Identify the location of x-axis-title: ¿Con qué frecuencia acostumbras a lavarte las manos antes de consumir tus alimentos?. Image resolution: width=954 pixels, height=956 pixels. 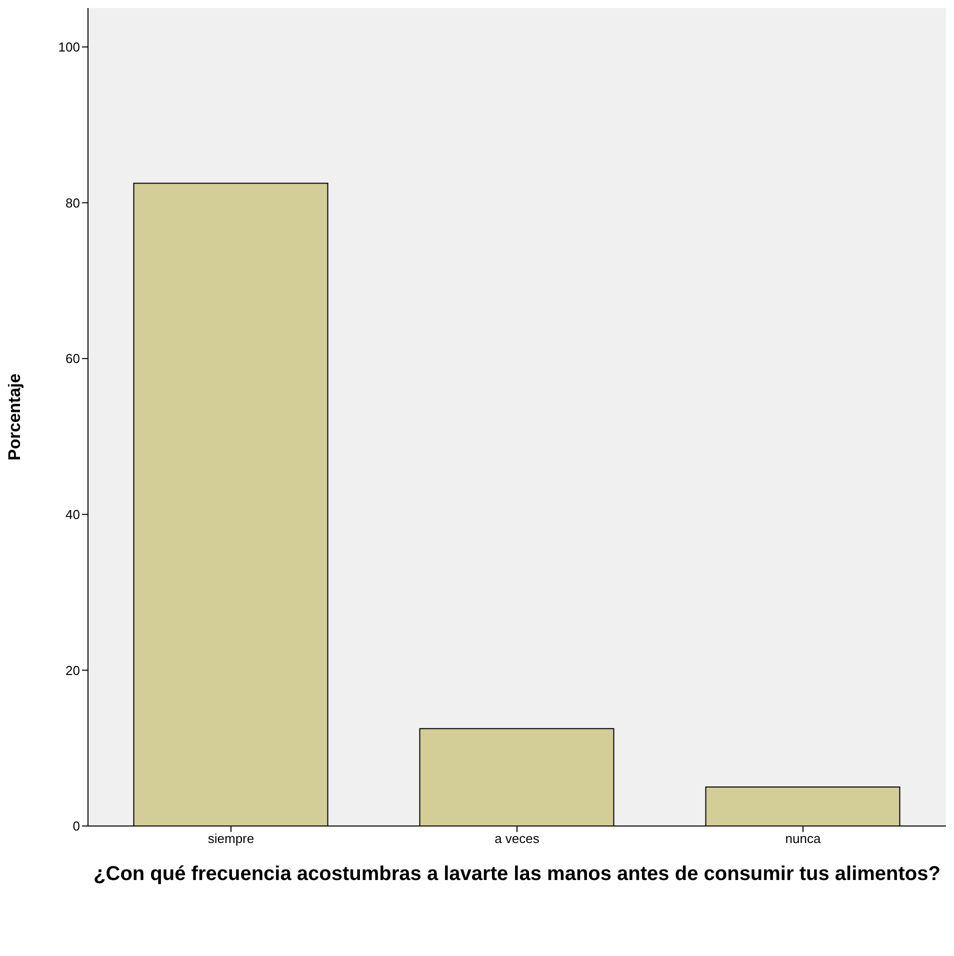
(517, 874).